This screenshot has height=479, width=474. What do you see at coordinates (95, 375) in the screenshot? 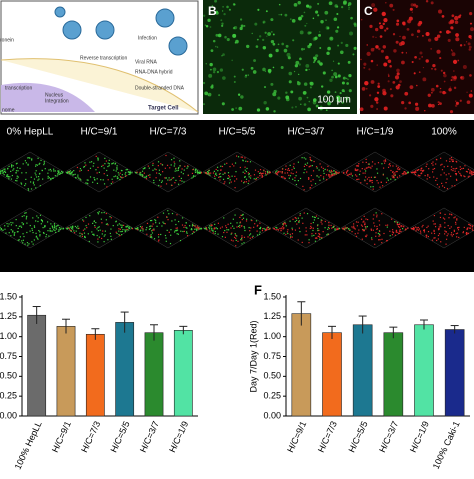
I see `bar` at bounding box center [95, 375].